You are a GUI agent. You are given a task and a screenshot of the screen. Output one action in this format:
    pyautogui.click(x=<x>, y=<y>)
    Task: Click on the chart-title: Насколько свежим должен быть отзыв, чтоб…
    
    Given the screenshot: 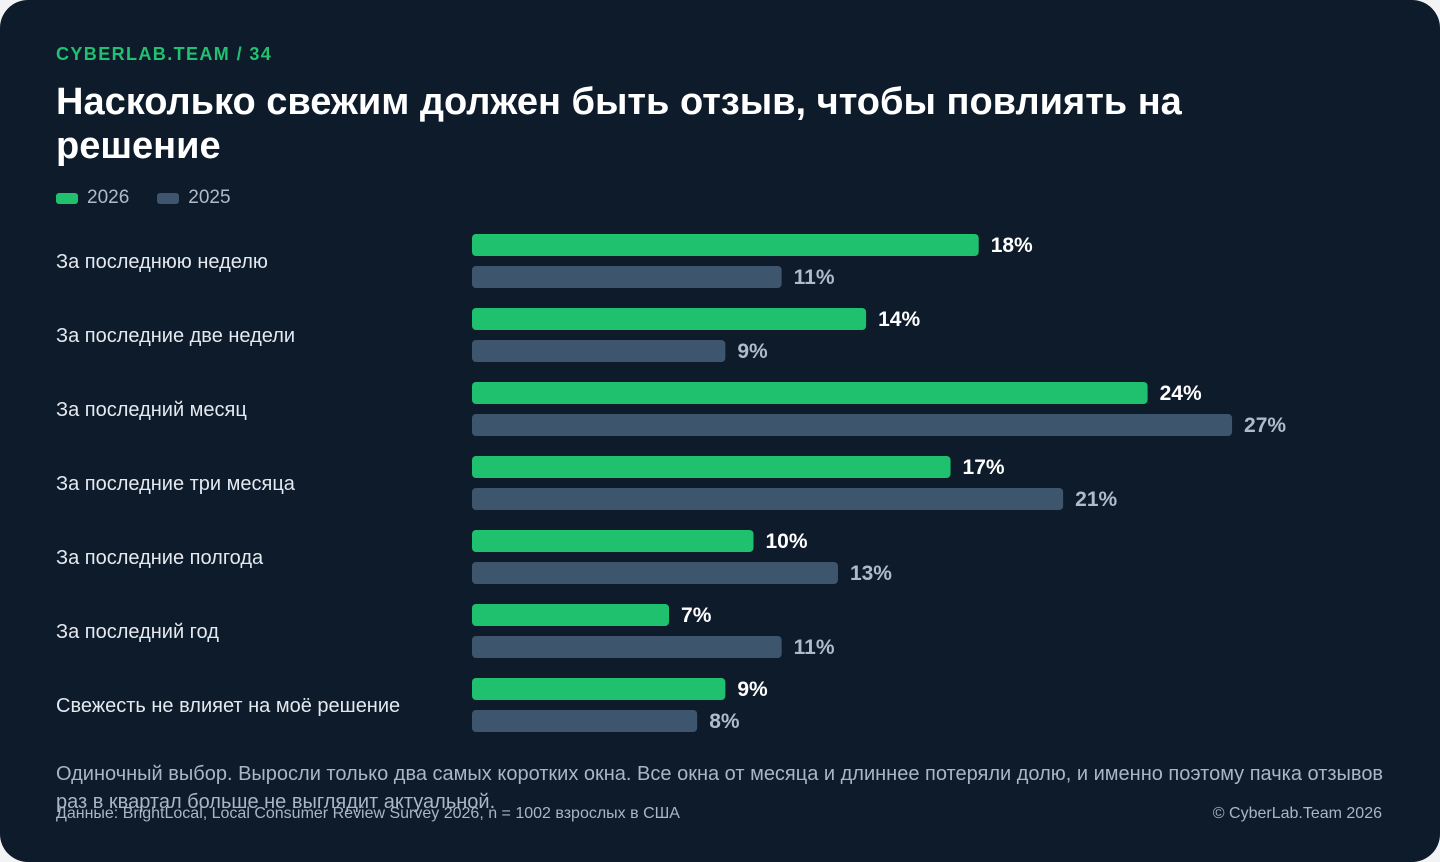 What is the action you would take?
    pyautogui.click(x=619, y=124)
    